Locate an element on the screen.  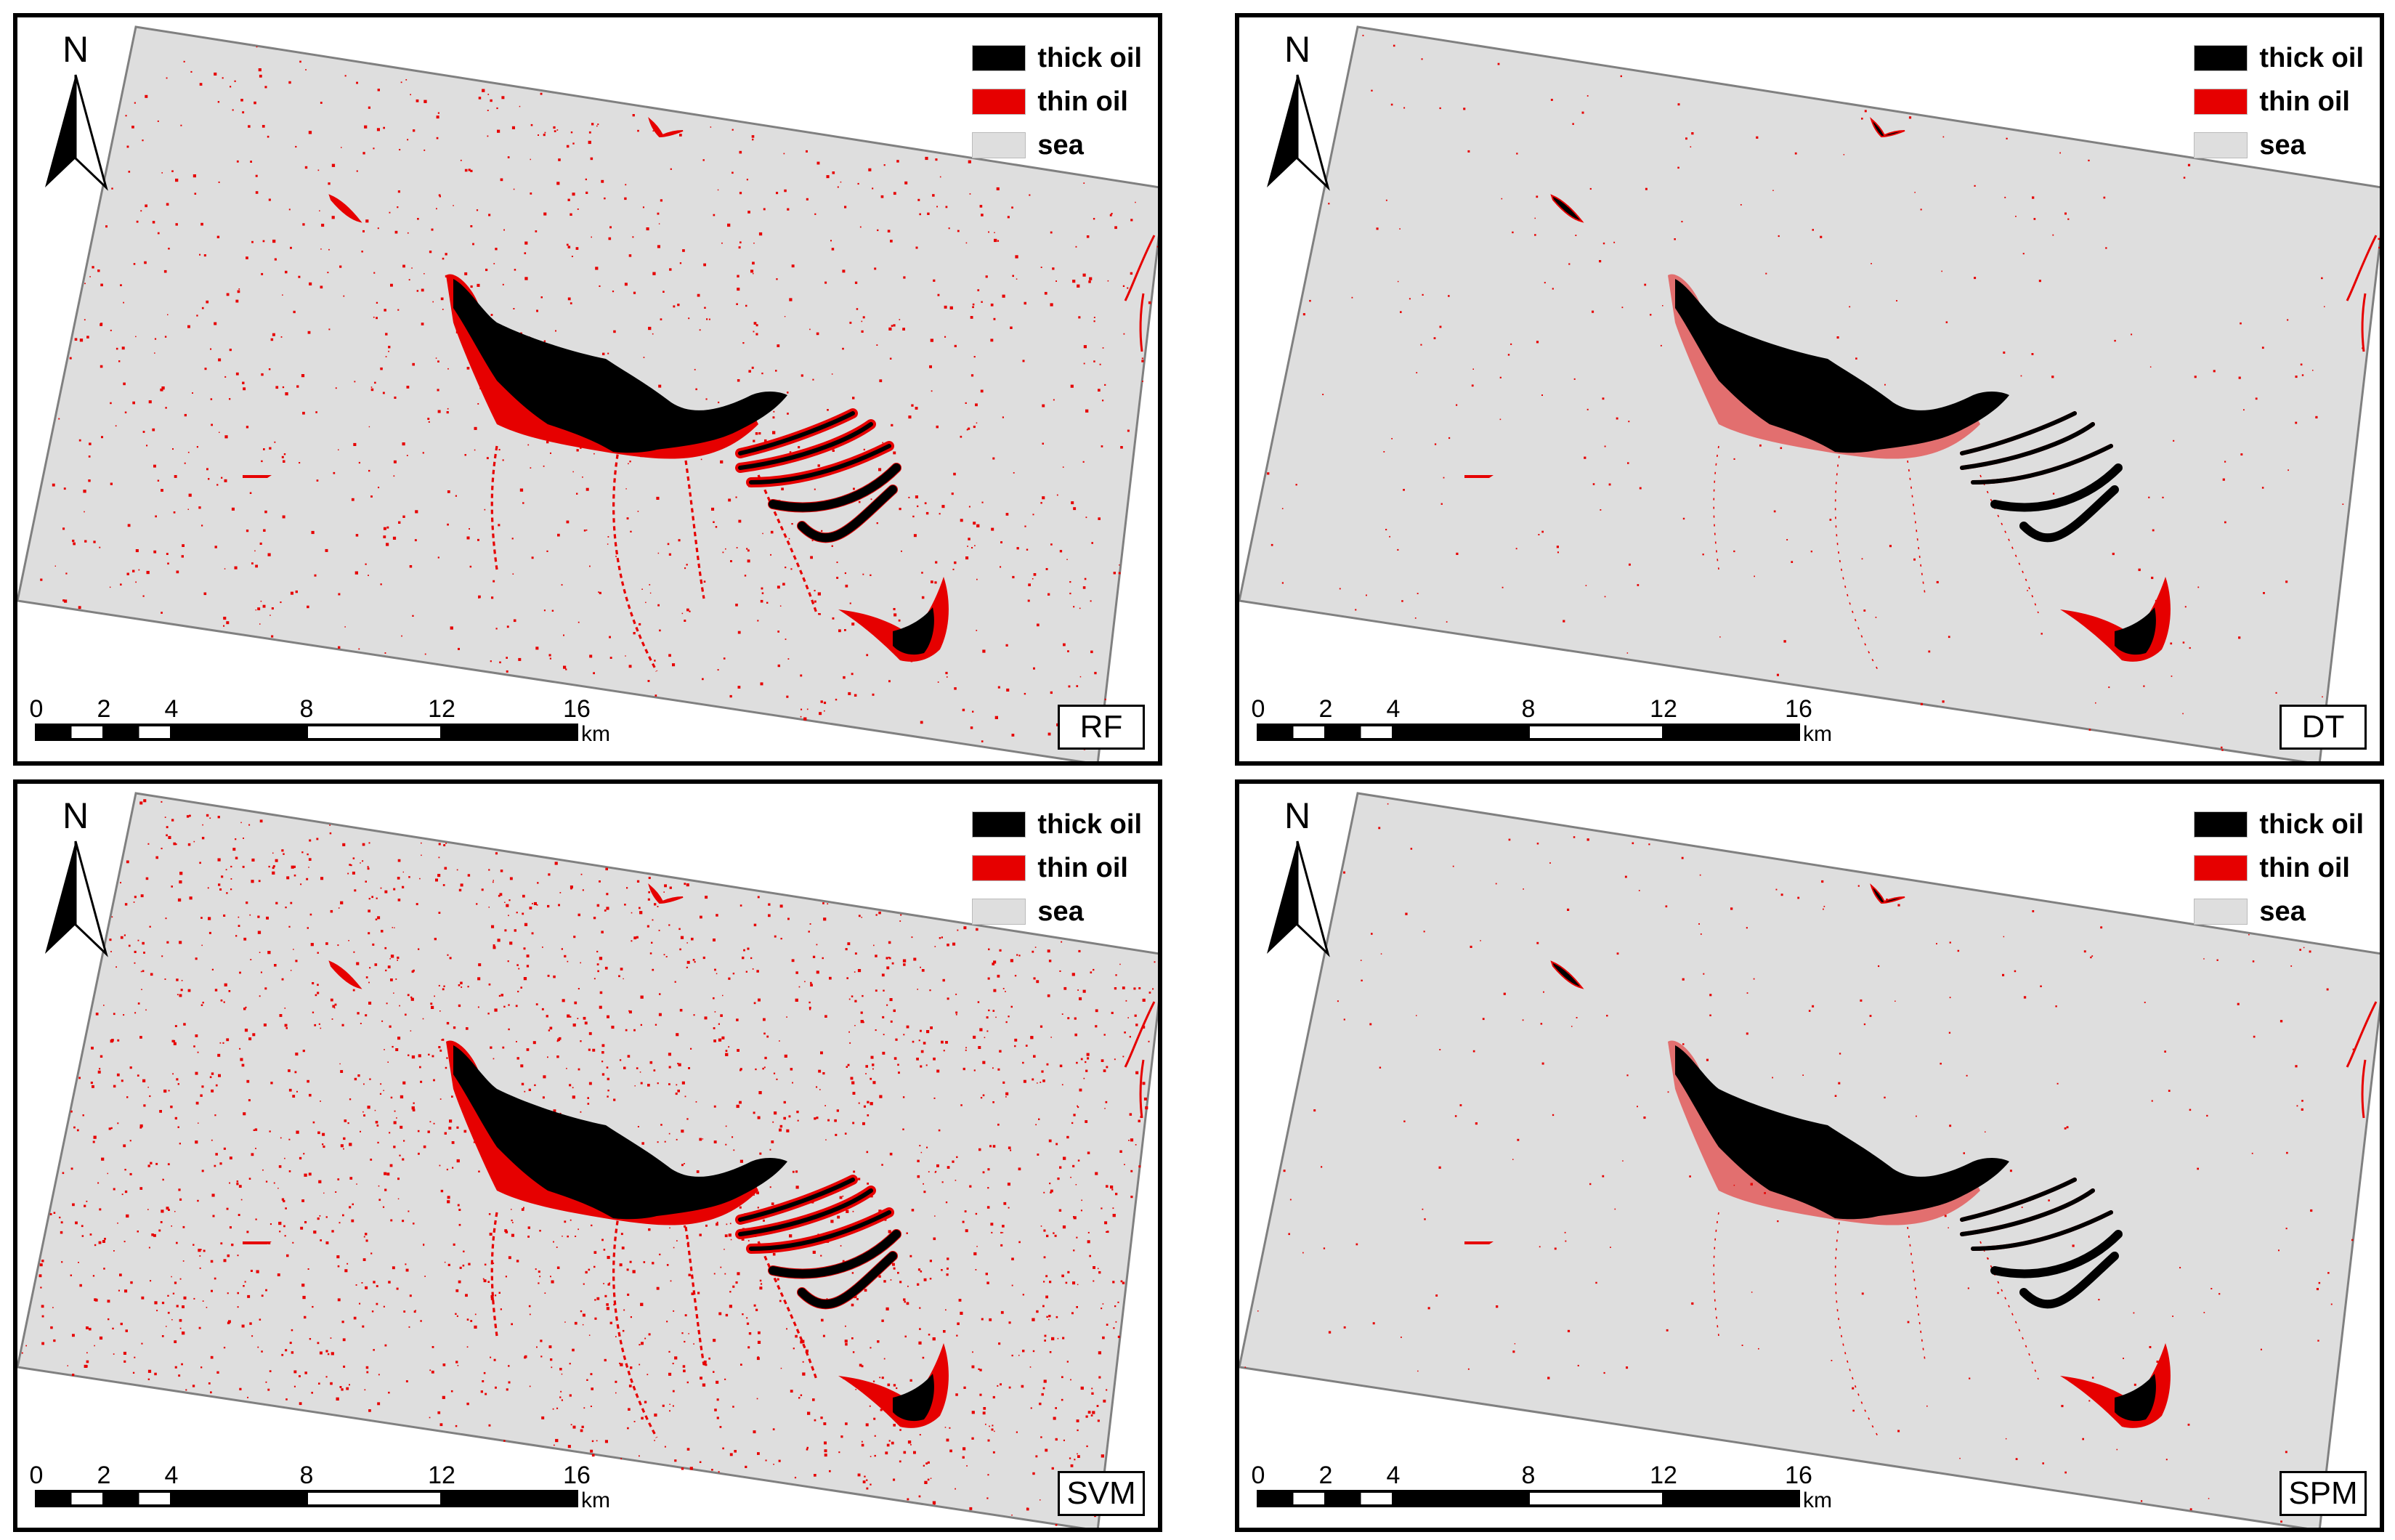
scale-bar-segment is located at coordinates (374, 1498).